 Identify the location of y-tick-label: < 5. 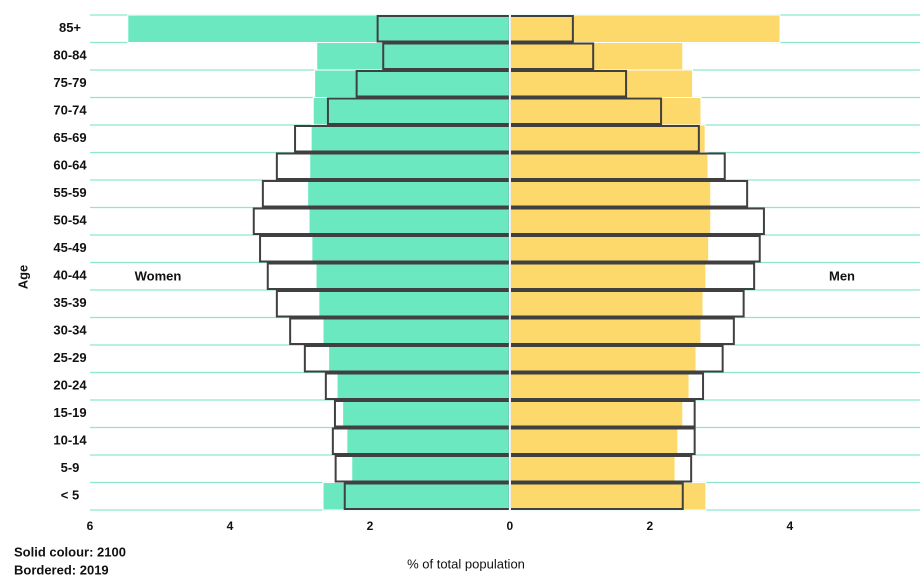
(70, 495).